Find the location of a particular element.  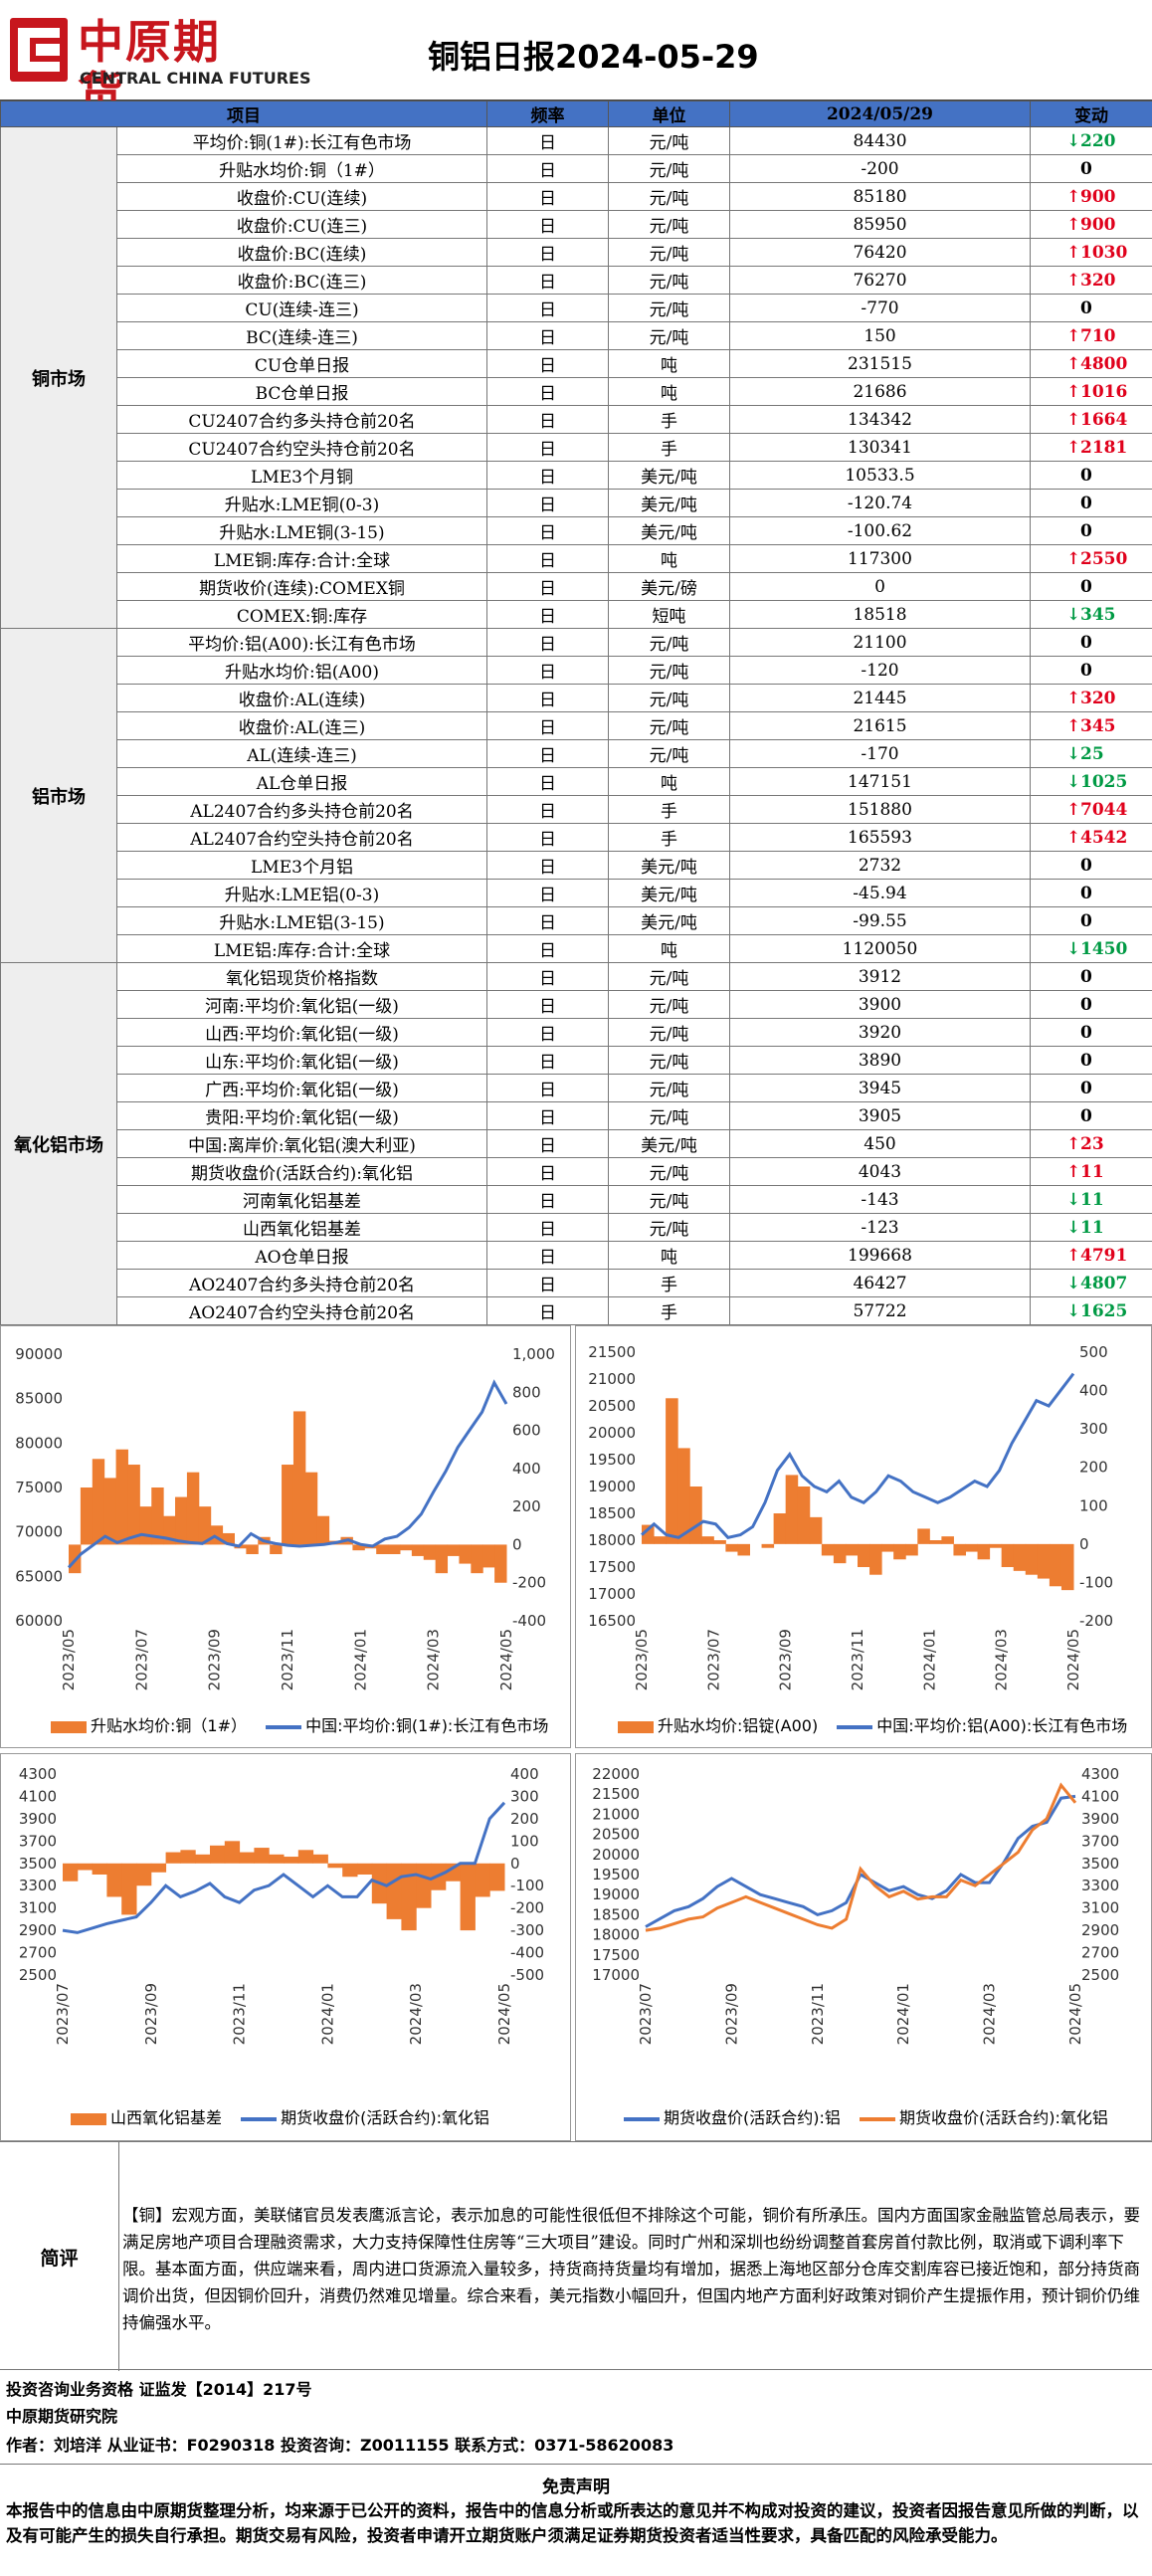

change-cell: ↓1625 is located at coordinates (1091, 1310).